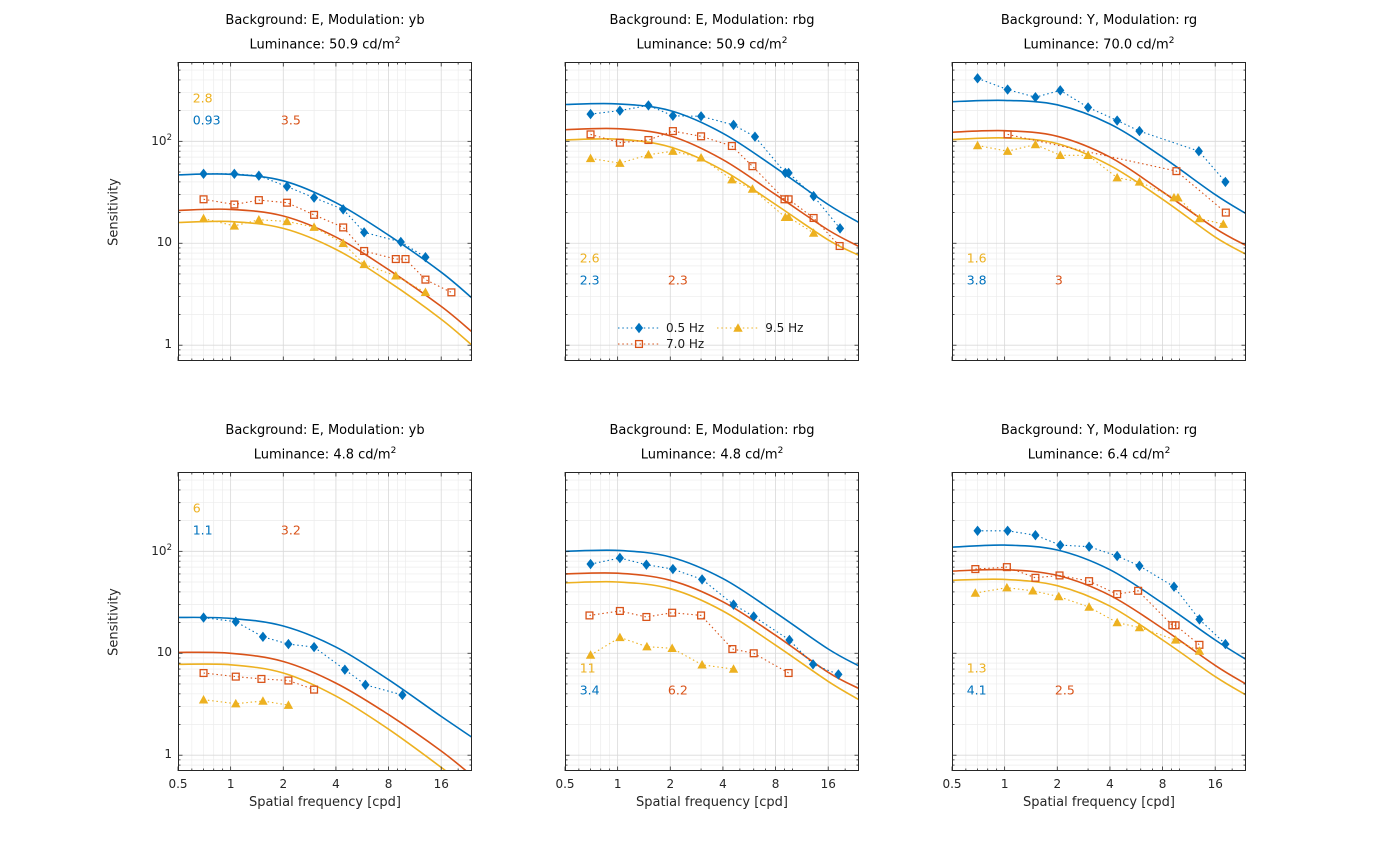 The image size is (1378, 866). I want to click on annotation-yellow: 2.8, so click(202, 98).